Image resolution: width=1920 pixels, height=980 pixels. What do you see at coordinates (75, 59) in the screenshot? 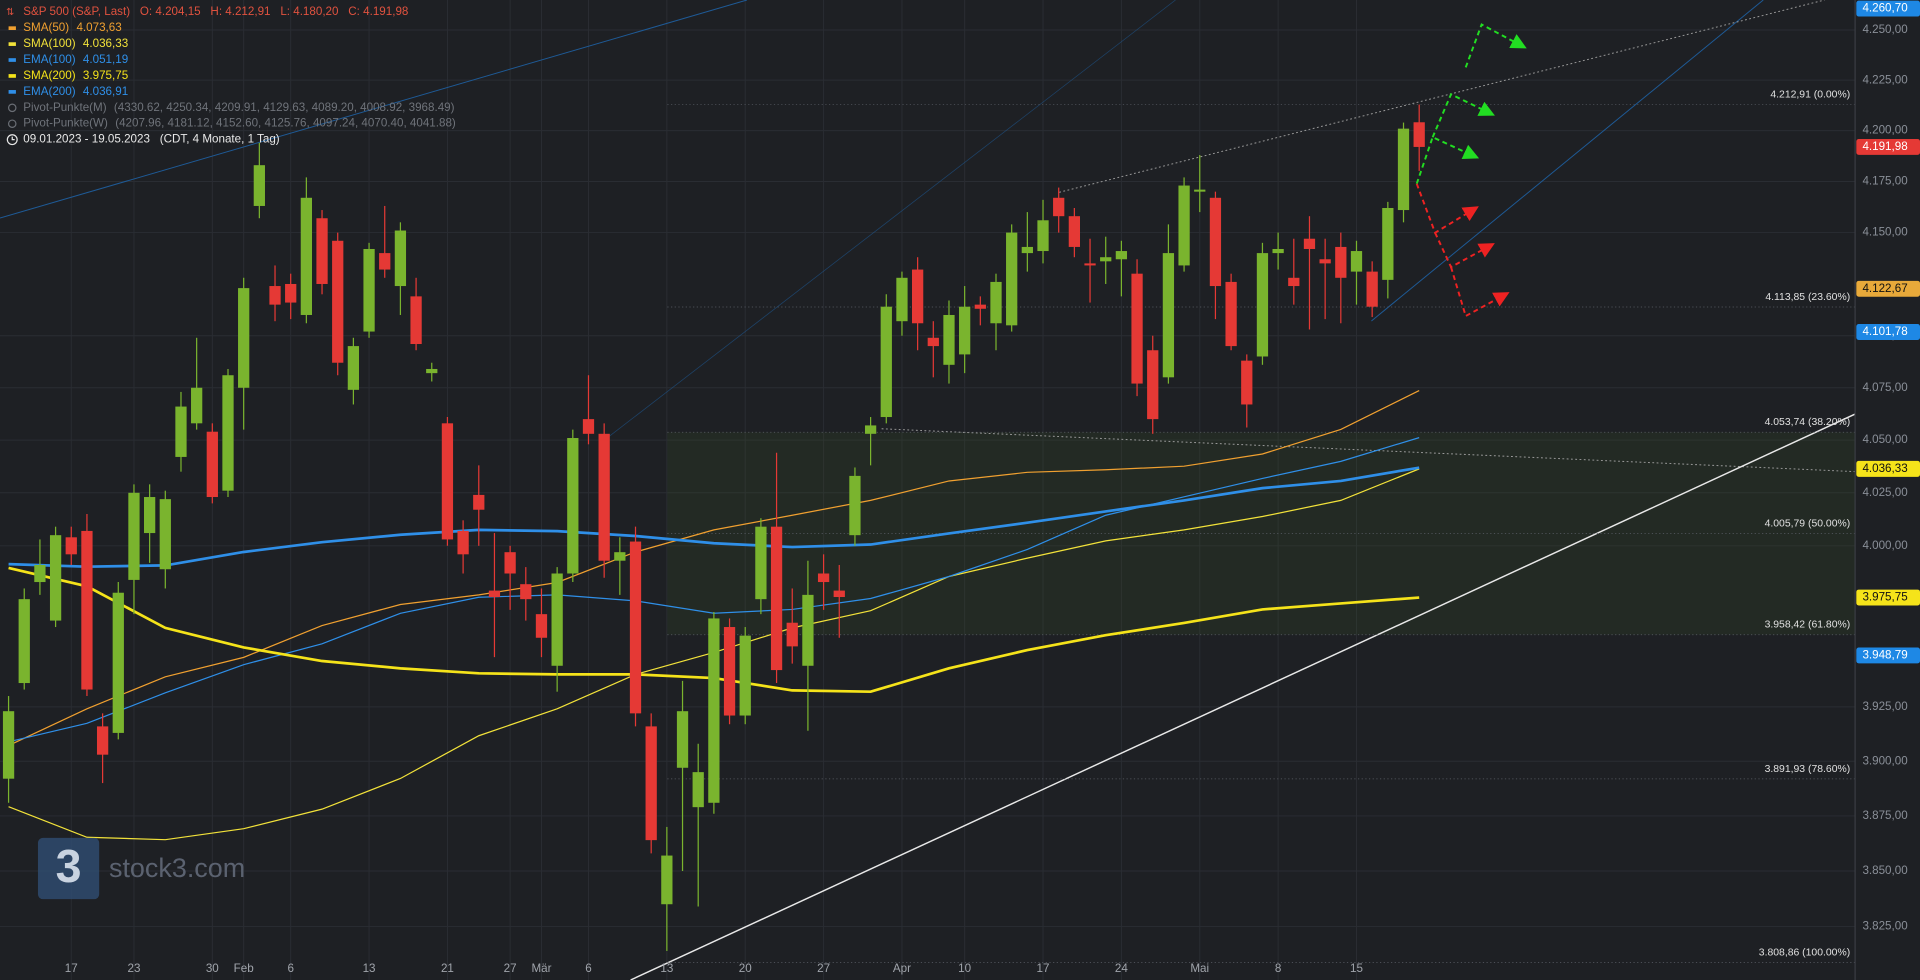
I see `legend-entry: EMA(100) 4.051,19` at bounding box center [75, 59].